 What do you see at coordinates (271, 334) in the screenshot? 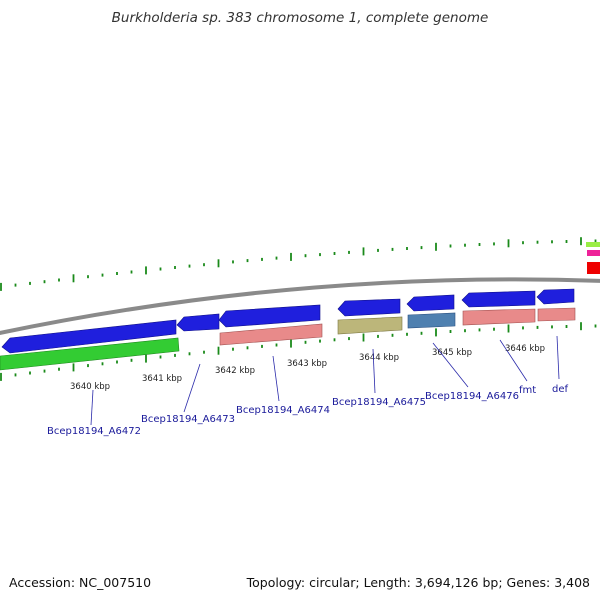
I see `cds-bar-bcep18194-a6474` at bounding box center [271, 334].